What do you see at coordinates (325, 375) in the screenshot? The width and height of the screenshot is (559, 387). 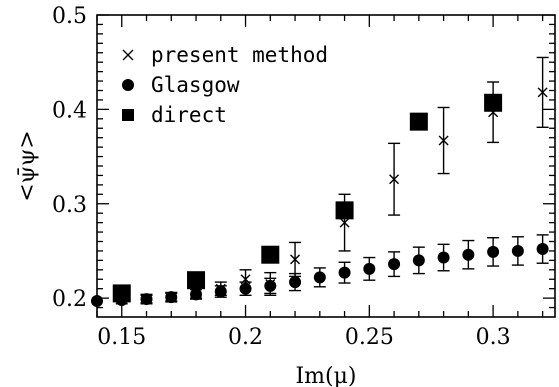 I see `x-axis-label: Im(μ)` at bounding box center [325, 375].